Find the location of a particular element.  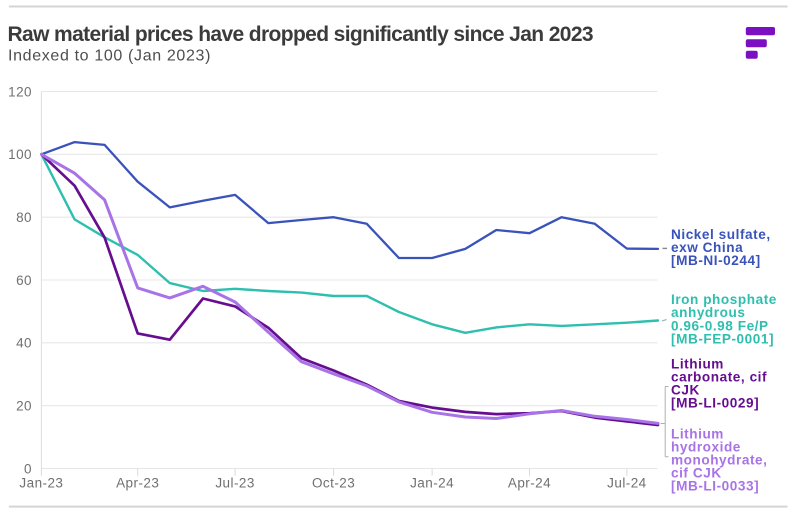

svg-text: 20 is located at coordinates (24, 406).